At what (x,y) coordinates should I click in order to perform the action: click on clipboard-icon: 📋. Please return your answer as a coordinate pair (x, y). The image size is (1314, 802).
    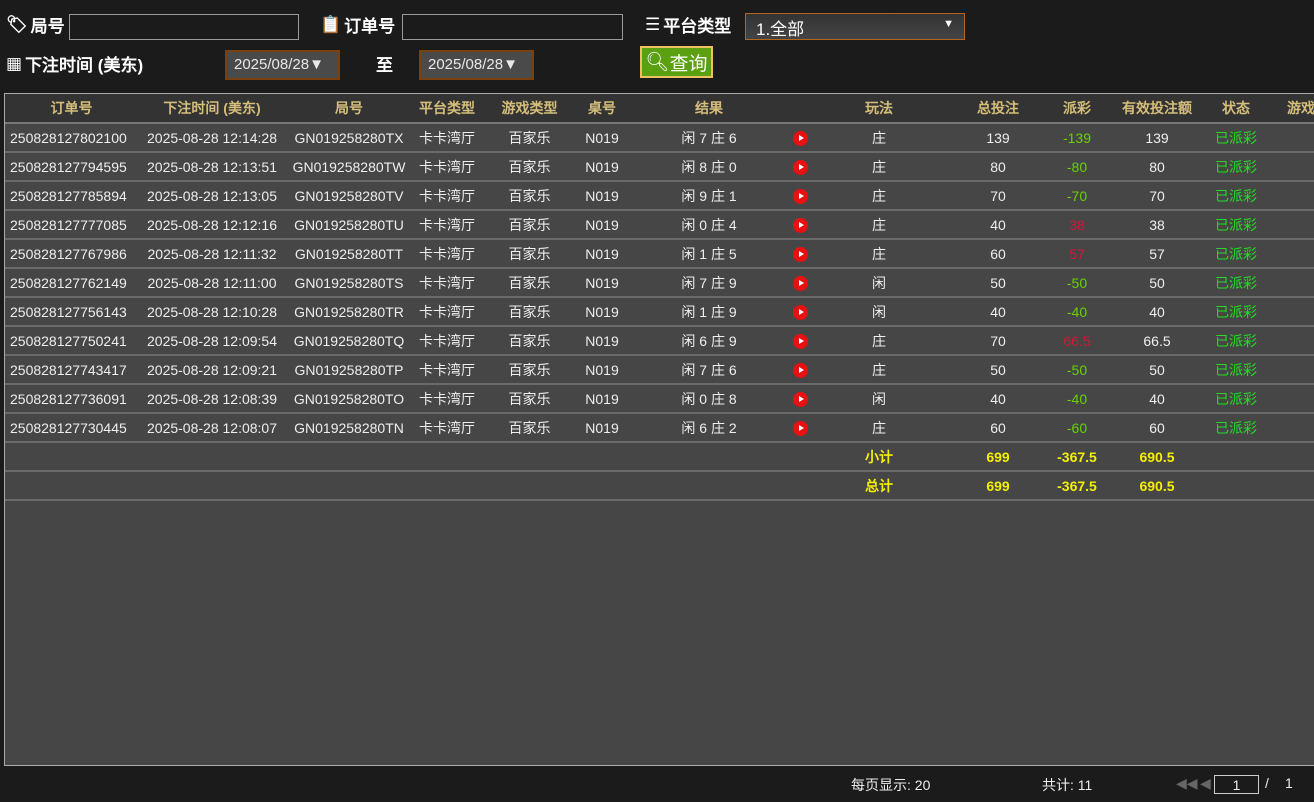
    Looking at the image, I should click on (331, 24).